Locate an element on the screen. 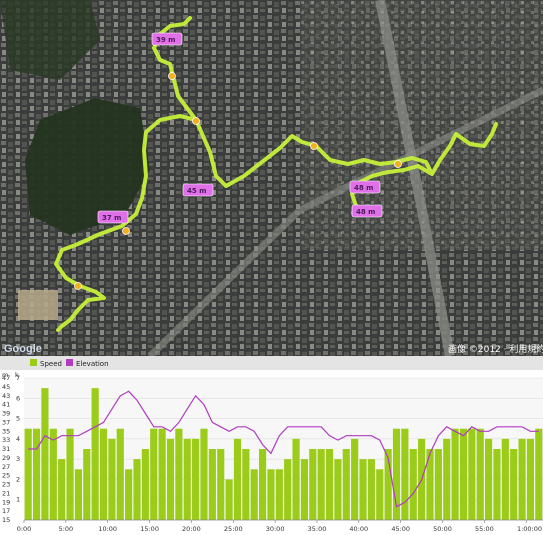  elevation-label: 39 m is located at coordinates (167, 39).